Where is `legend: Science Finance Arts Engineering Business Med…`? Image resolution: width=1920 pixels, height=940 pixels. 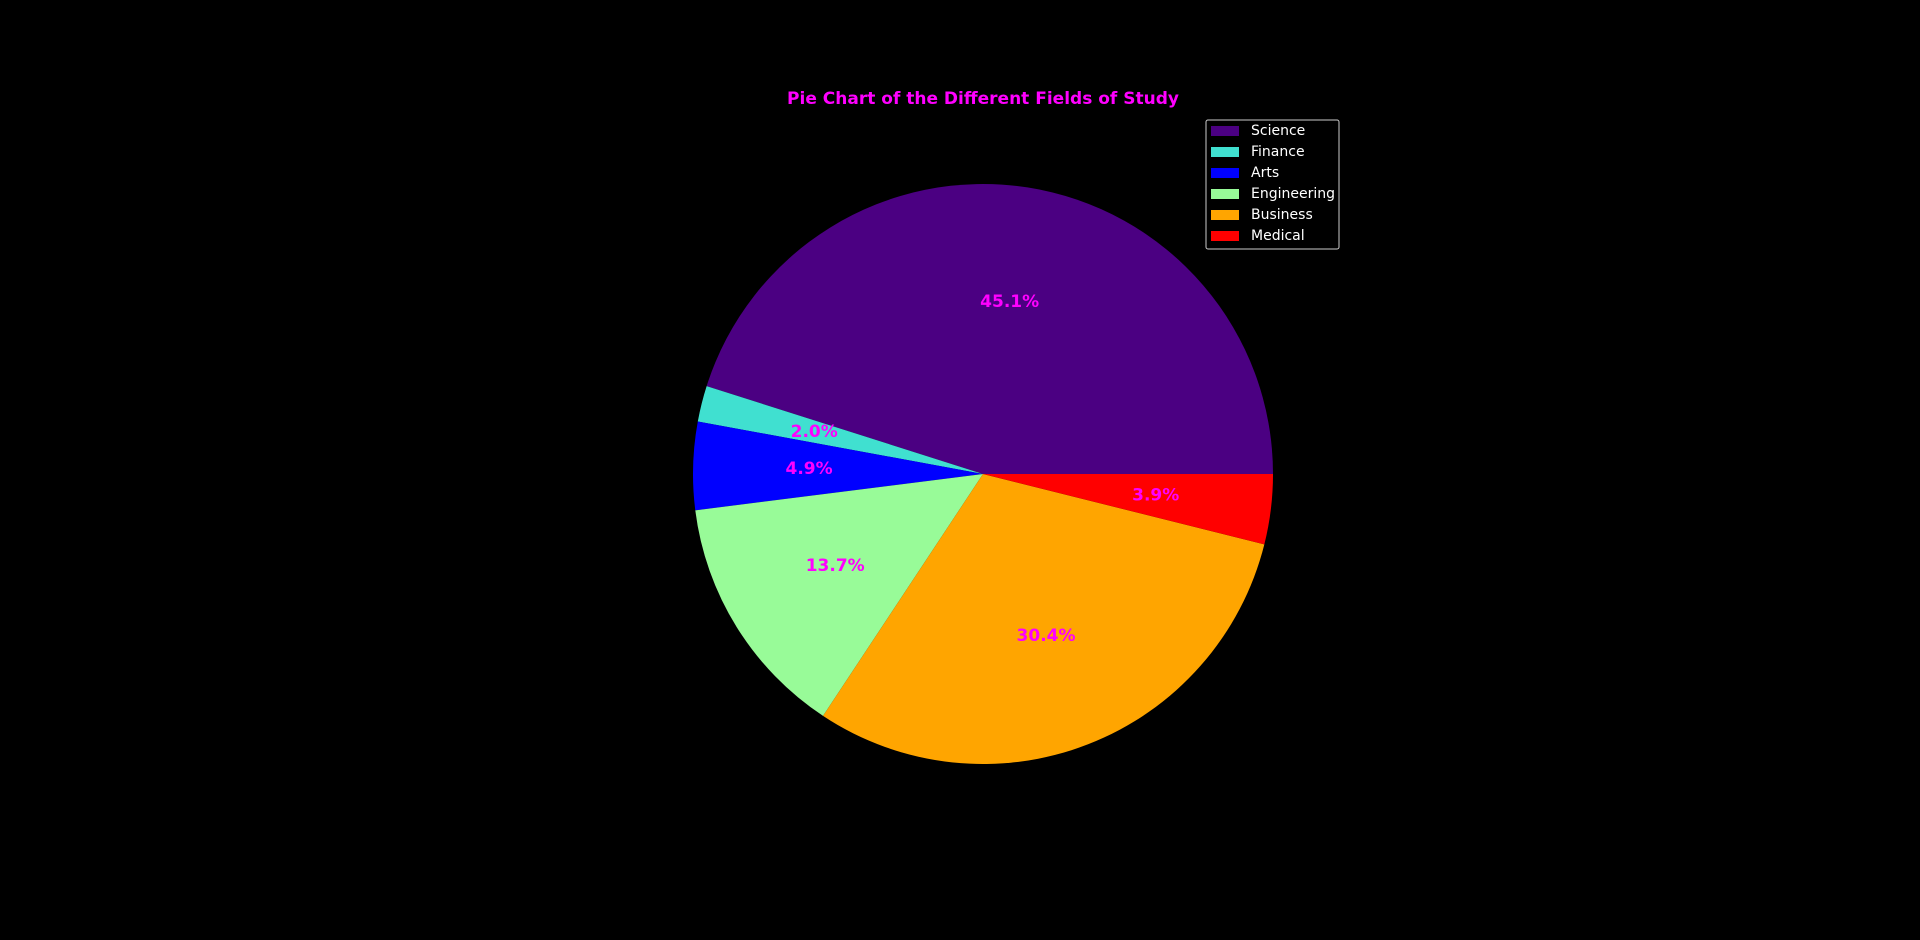
legend: Science Finance Arts Engineering Business Med… is located at coordinates (1272, 184).